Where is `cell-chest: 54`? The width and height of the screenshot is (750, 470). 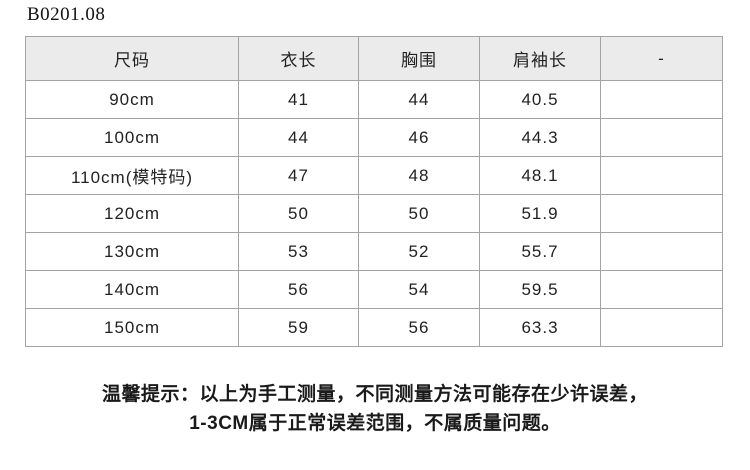
cell-chest: 54 is located at coordinates (419, 289).